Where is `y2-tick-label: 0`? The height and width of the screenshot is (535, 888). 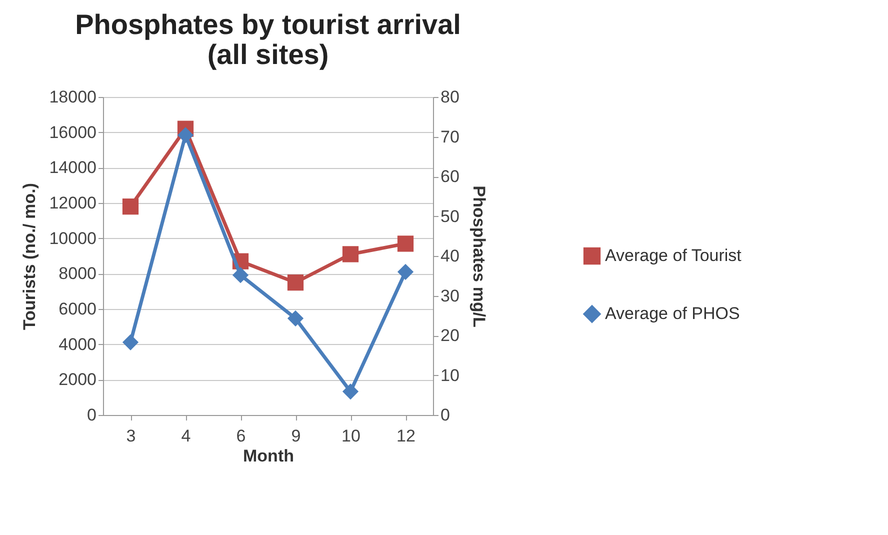 y2-tick-label: 0 is located at coordinates (445, 415).